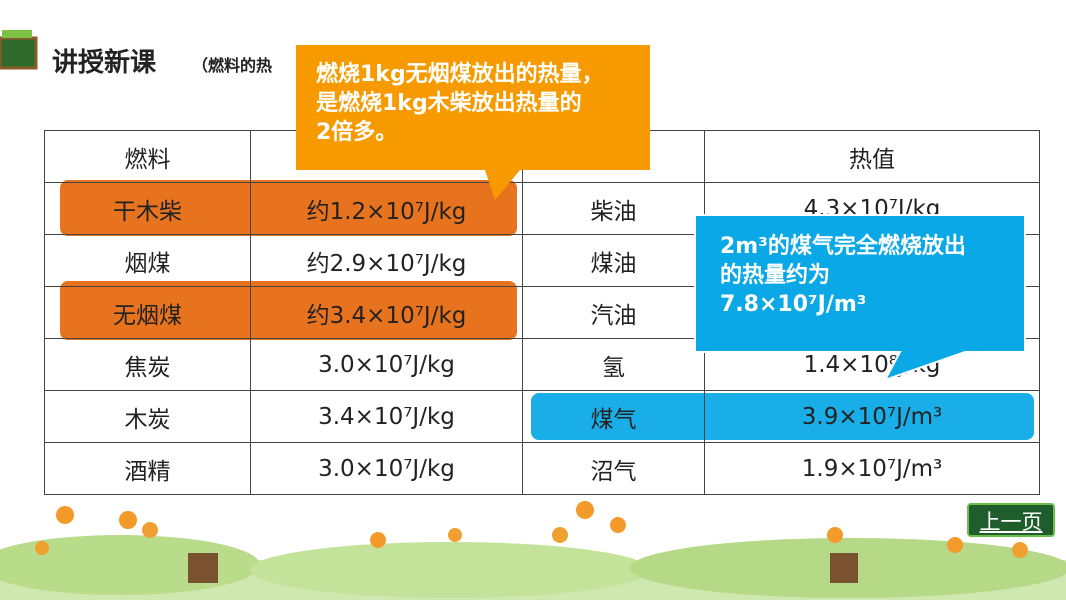 The height and width of the screenshot is (600, 1066). What do you see at coordinates (843, 246) in the screenshot?
I see `callout-line: 2m³的煤气完全燃烧放出` at bounding box center [843, 246].